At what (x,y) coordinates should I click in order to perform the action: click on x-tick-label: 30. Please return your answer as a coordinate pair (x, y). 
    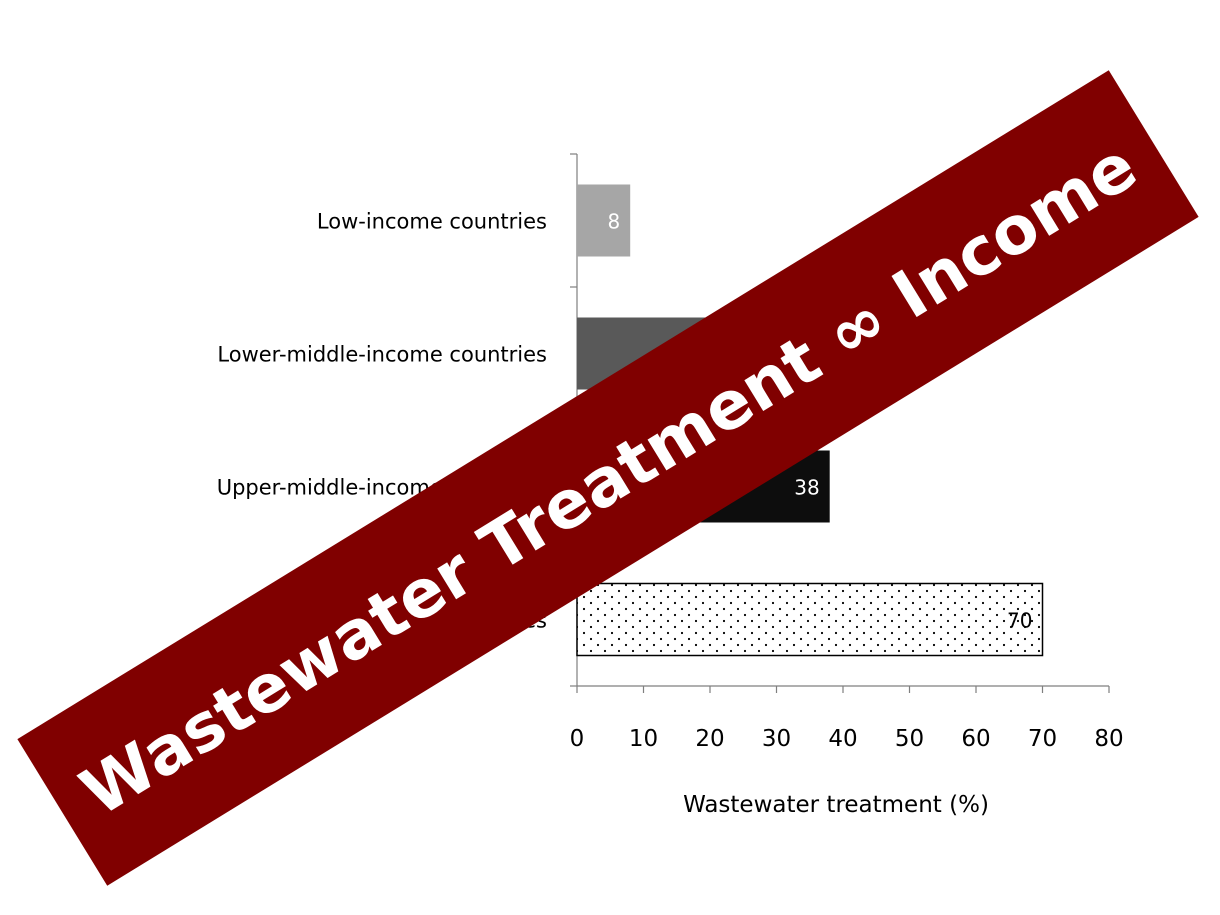
    Looking at the image, I should click on (776, 739).